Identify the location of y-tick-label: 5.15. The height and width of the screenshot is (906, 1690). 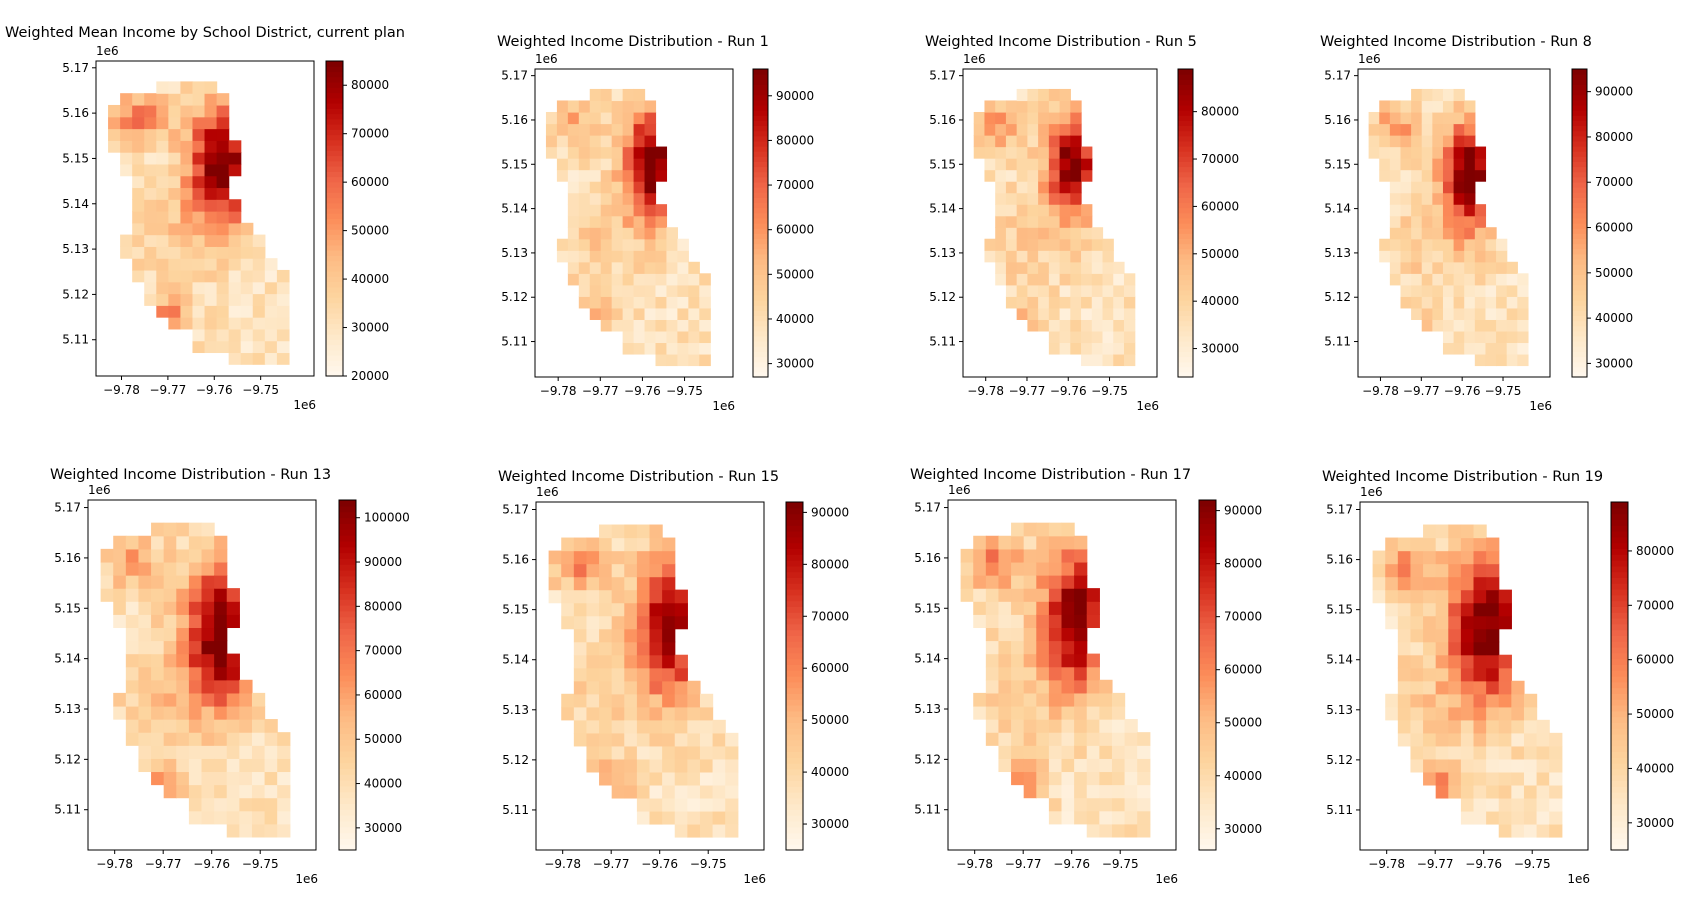
(515, 610).